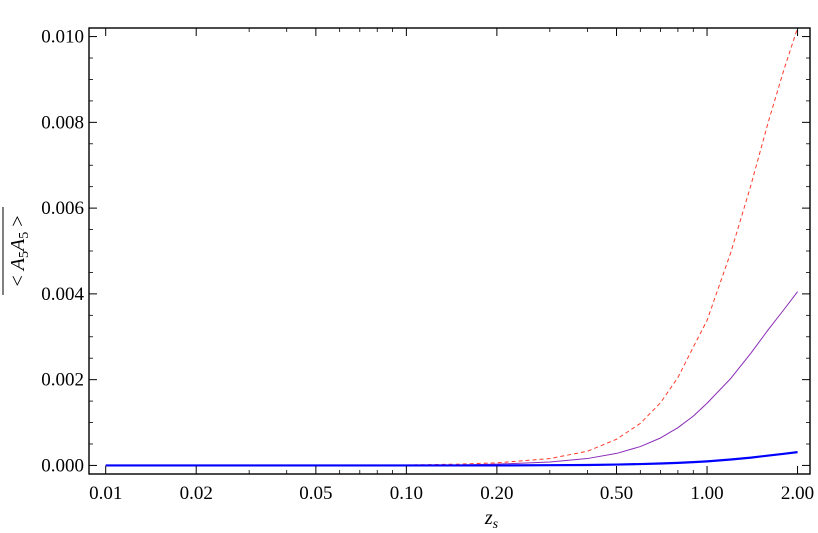 The image size is (818, 533). What do you see at coordinates (196, 493) in the screenshot?
I see `x-tick-label: 0.02` at bounding box center [196, 493].